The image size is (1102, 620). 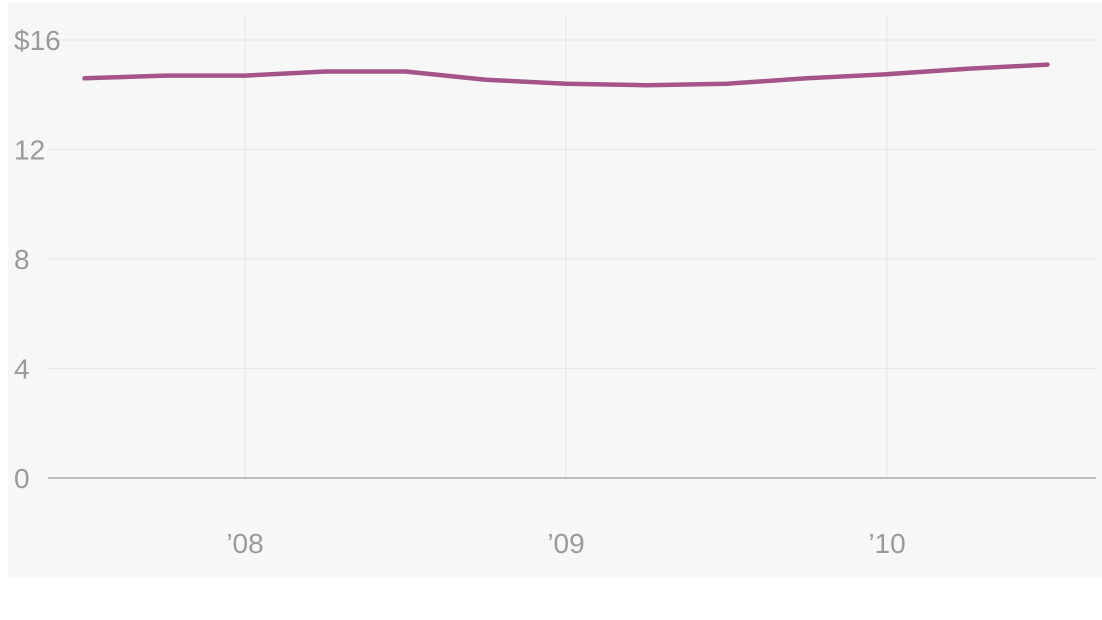 I want to click on x-tick-label: ’08, so click(x=244, y=543).